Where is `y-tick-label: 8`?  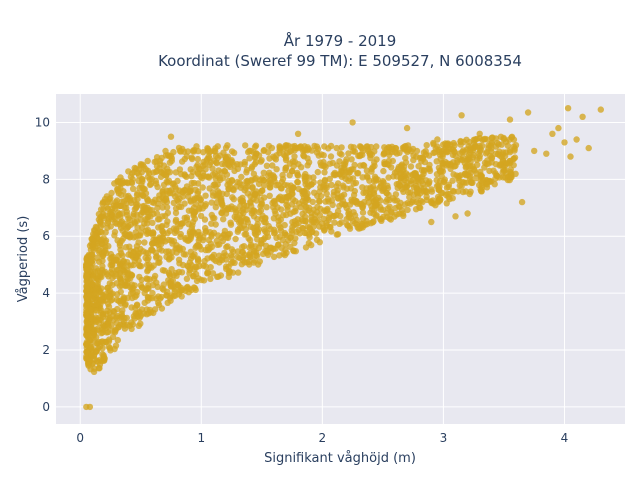 y-tick-label: 8 is located at coordinates (46, 179).